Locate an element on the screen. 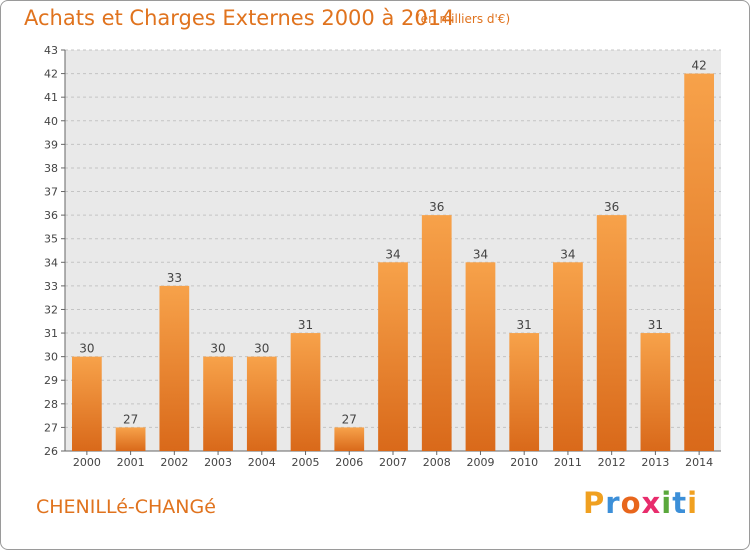 Image resolution: width=750 pixels, height=550 pixels. x-tick-label: 2001 is located at coordinates (131, 462).